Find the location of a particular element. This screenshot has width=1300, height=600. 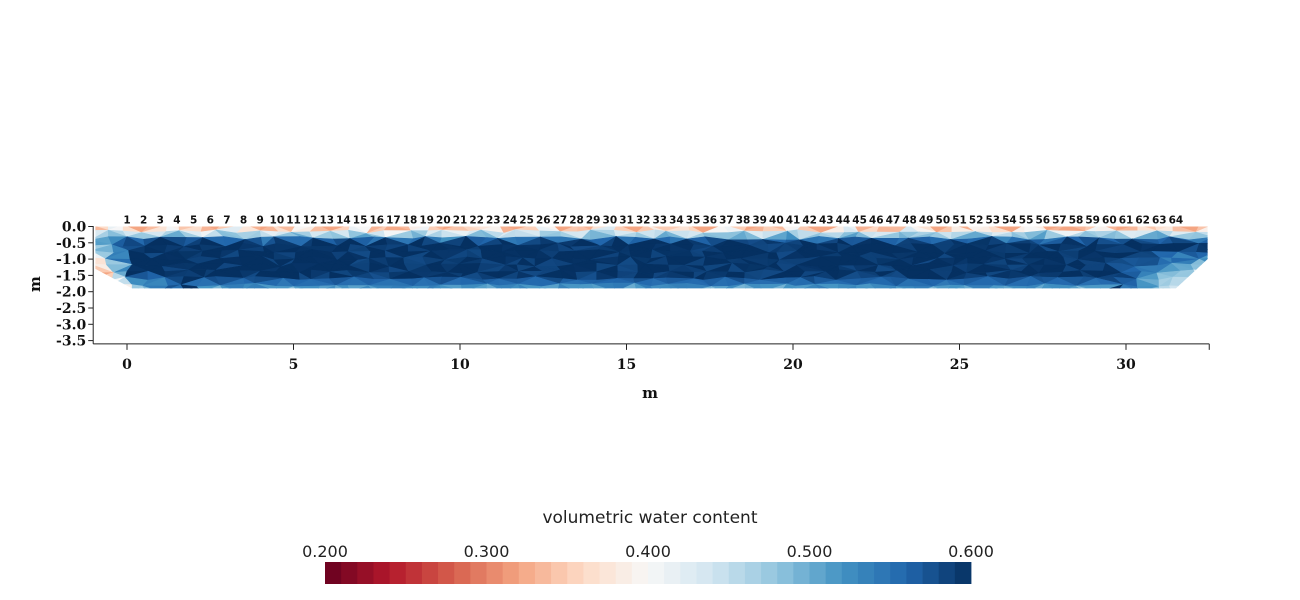

electrode-label: 35 is located at coordinates (693, 221).